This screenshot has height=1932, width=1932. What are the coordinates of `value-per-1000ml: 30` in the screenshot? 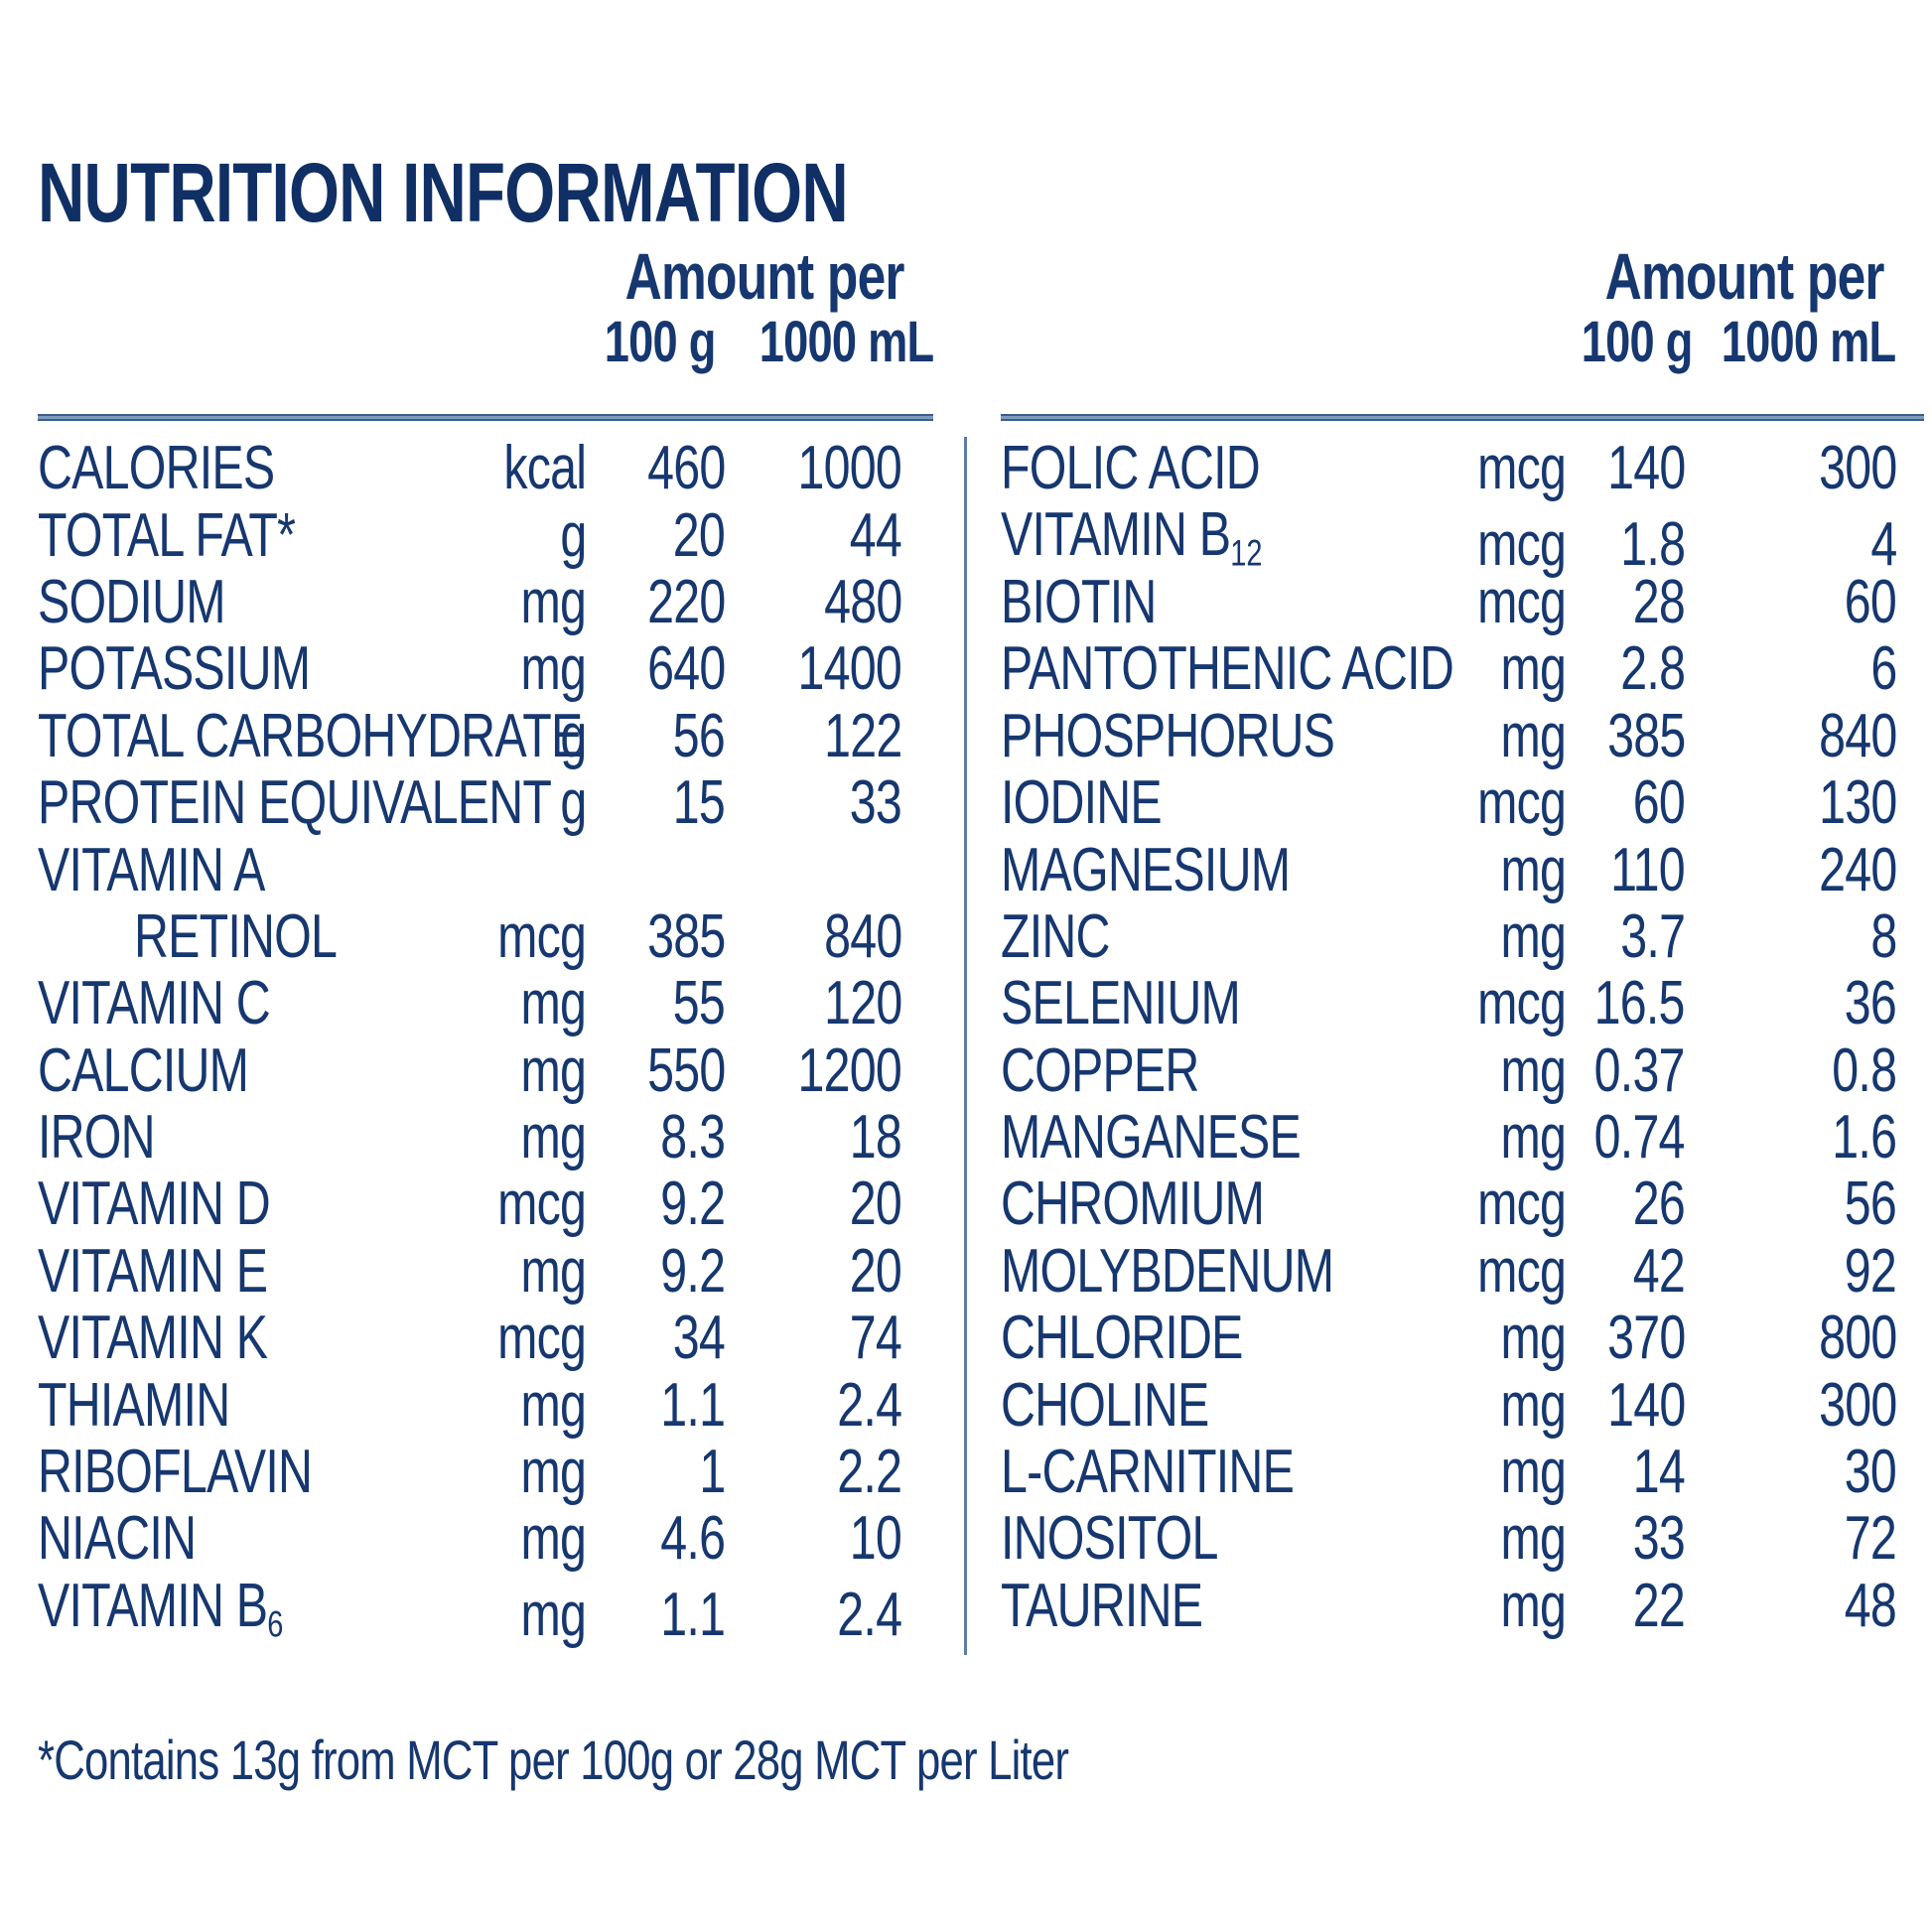 It's located at (1871, 1472).